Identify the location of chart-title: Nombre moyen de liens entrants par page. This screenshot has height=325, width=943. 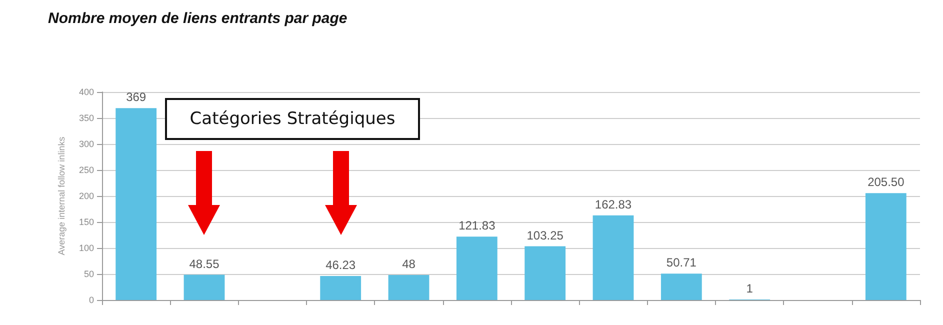
(198, 18).